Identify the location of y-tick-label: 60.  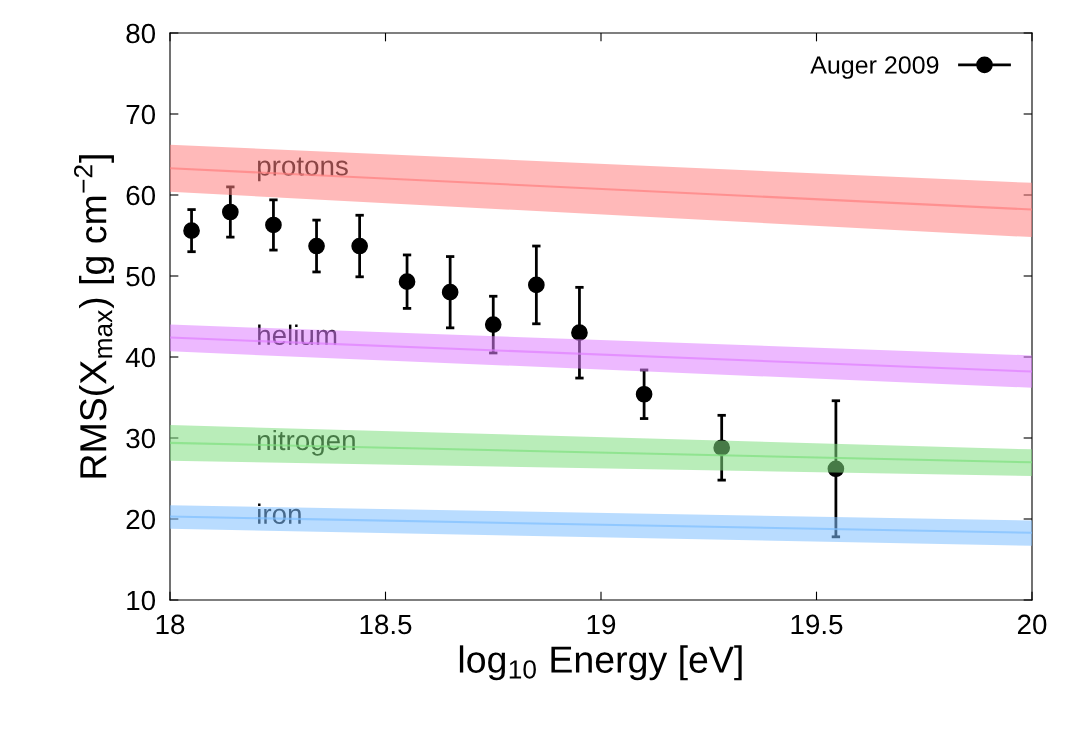
(141, 195).